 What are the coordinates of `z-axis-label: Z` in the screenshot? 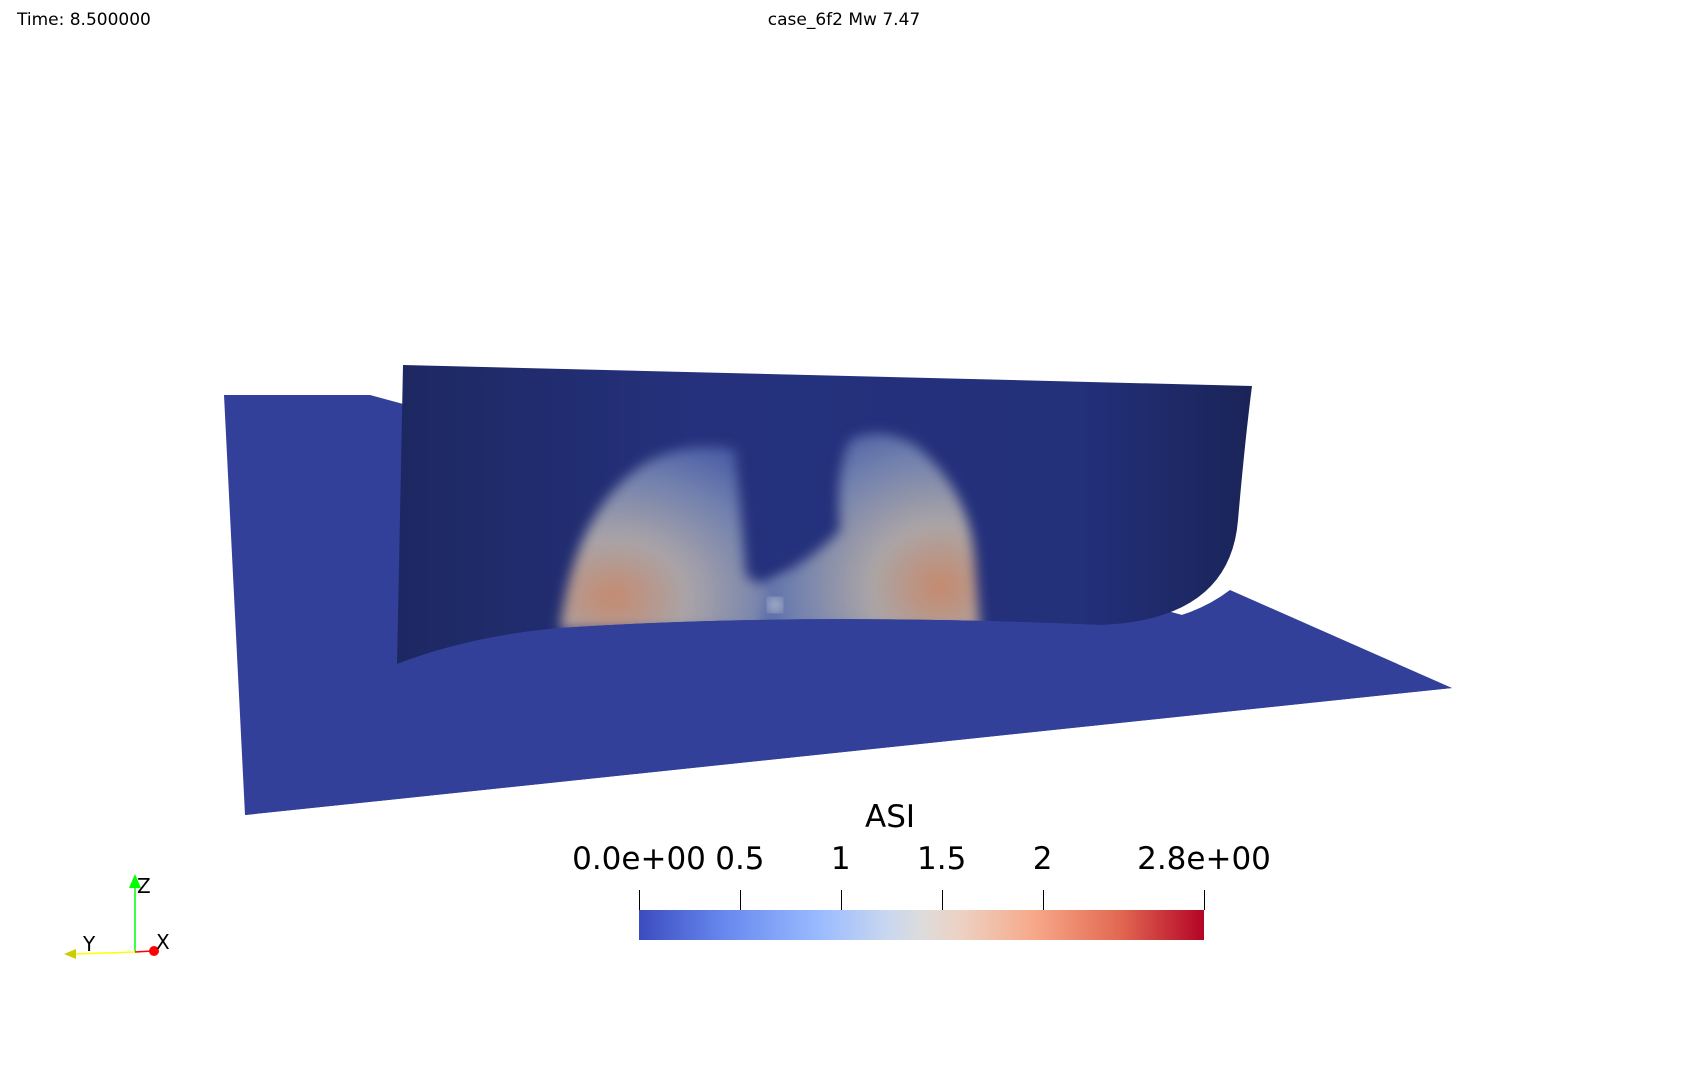 It's located at (144, 886).